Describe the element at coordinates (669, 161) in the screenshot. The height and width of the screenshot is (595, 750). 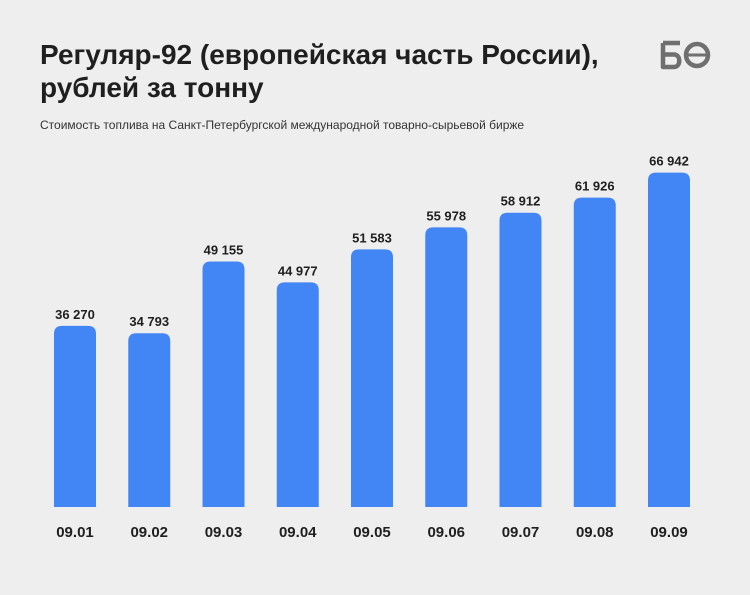
I see `bar-value-label: 66 942` at that location.